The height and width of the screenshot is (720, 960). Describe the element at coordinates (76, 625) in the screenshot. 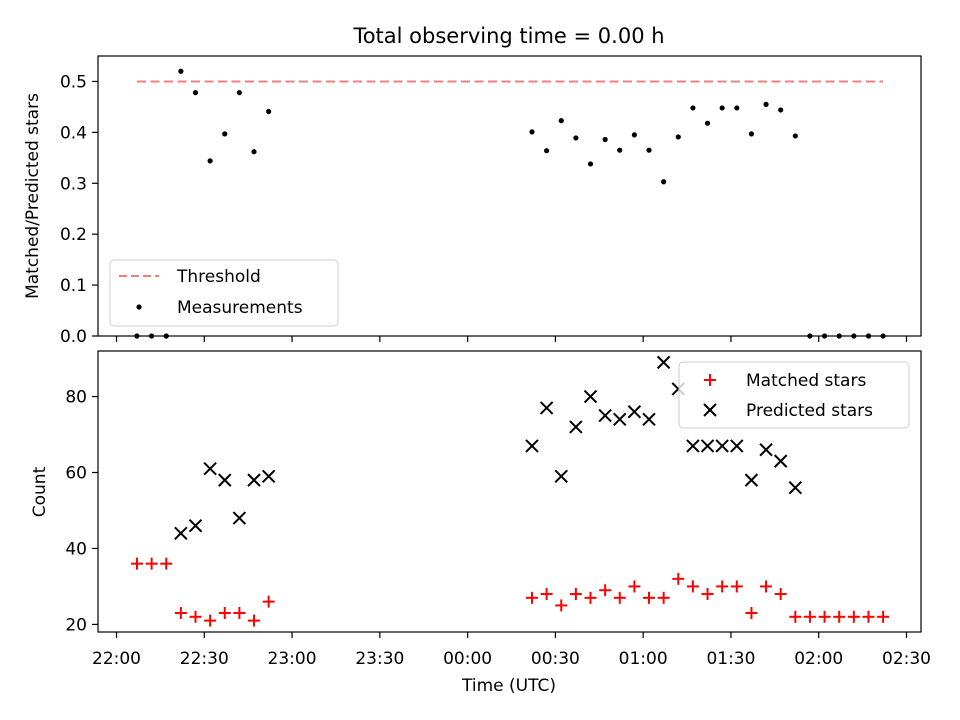

I see `count-y-tick-label: 20` at that location.